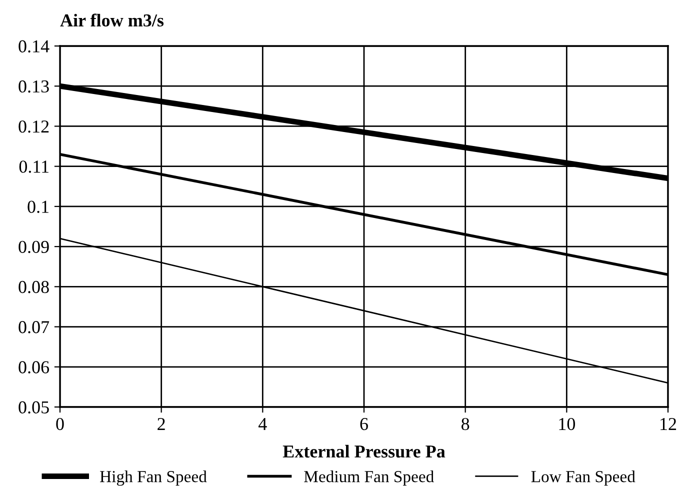 The image size is (680, 494). Describe the element at coordinates (364, 451) in the screenshot. I see `x-axis-title: External Pressure Pa` at that location.